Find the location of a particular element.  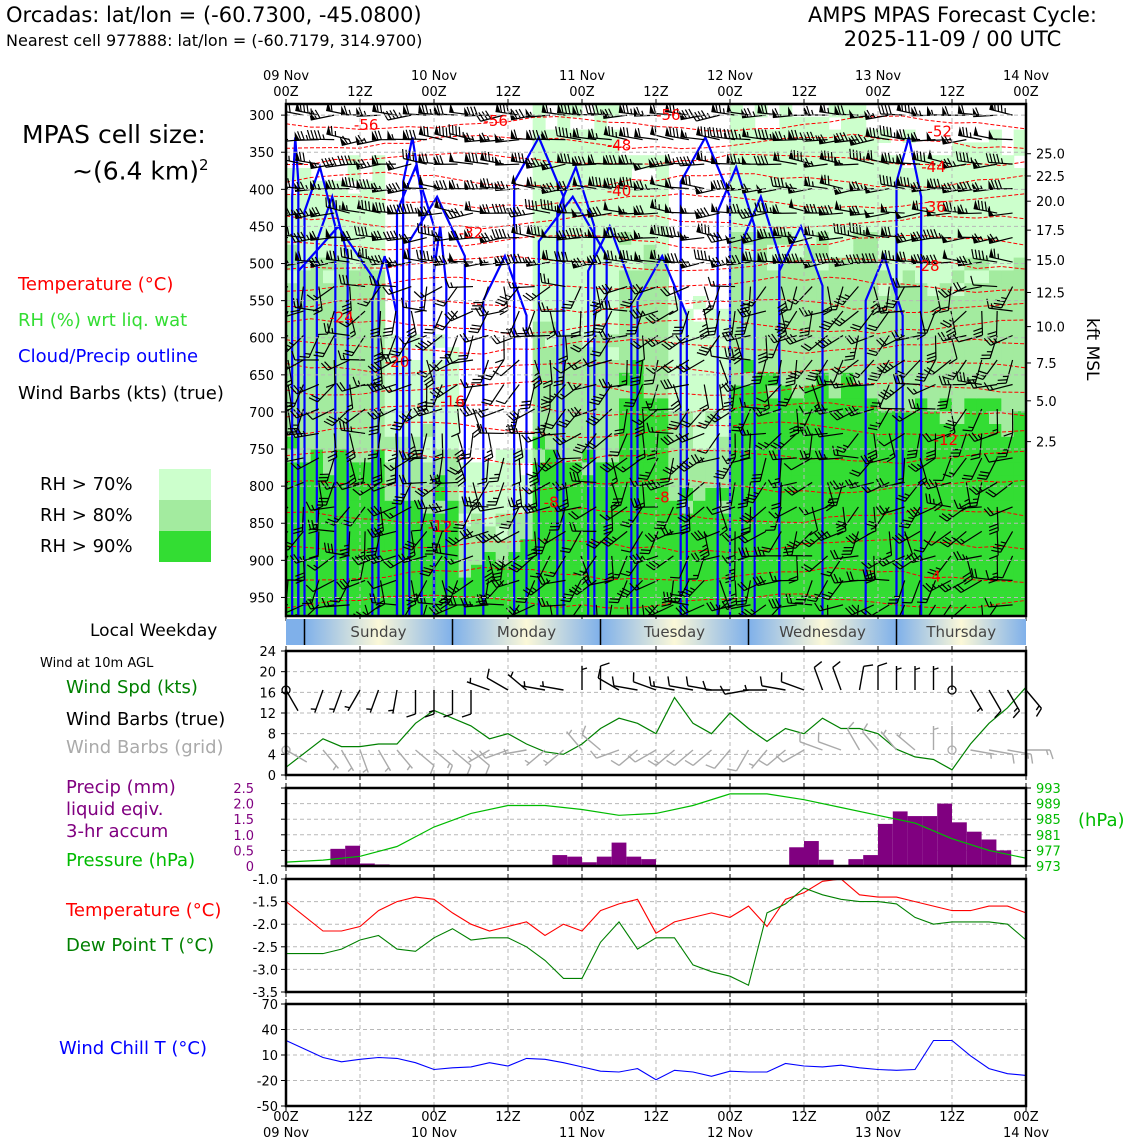

wind-barb is located at coordinates (287, 433).